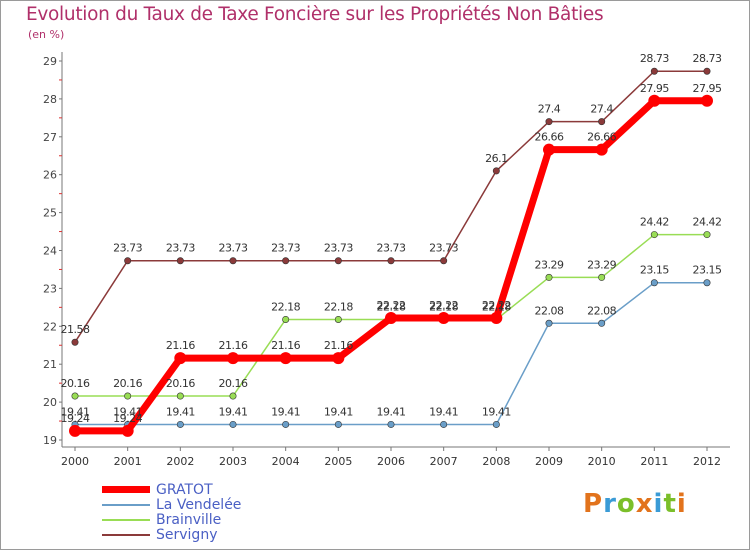 This screenshot has height=550, width=750. What do you see at coordinates (180, 461) in the screenshot?
I see `x-tick-label: 2002` at bounding box center [180, 461].